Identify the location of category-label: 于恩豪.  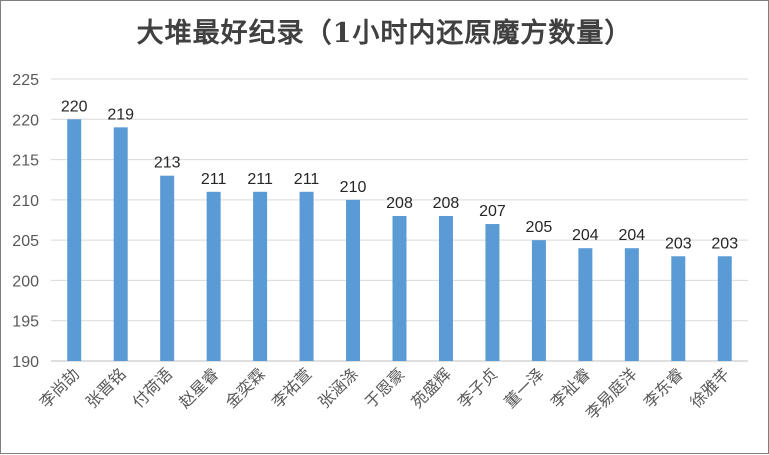
(384, 387).